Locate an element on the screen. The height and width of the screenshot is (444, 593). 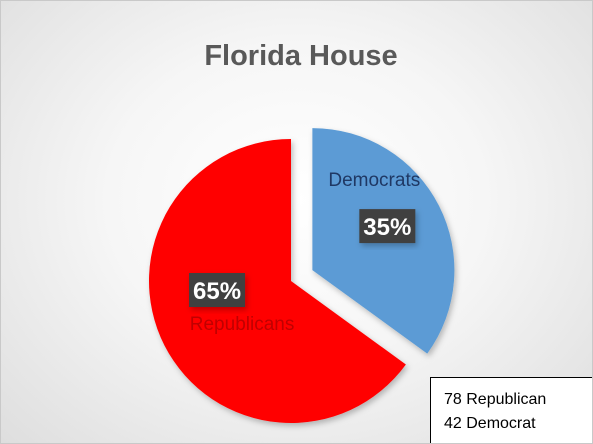
data-label-republicans: 65% is located at coordinates (217, 291).